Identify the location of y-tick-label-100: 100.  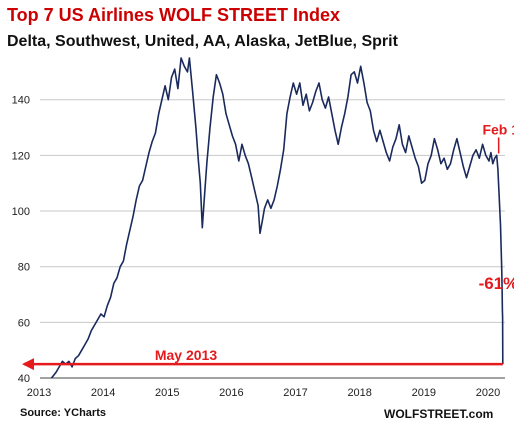
(21, 212).